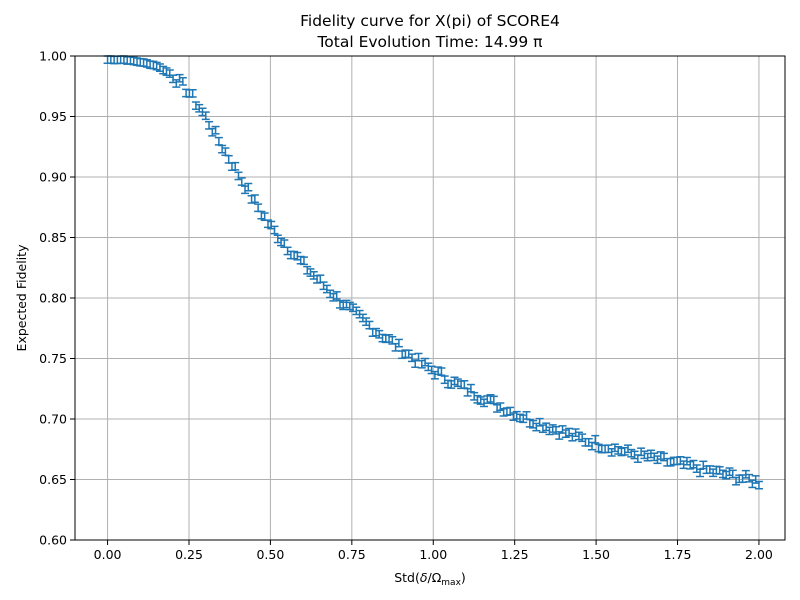  Describe the element at coordinates (53, 479) in the screenshot. I see `y-tick-label: 0.65` at that location.